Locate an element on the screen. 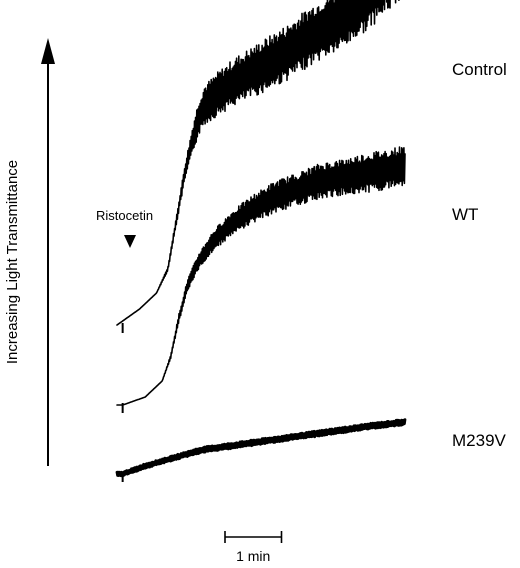 Image resolution: width=520 pixels, height=568 pixels. trace-m239v is located at coordinates (261, 448).